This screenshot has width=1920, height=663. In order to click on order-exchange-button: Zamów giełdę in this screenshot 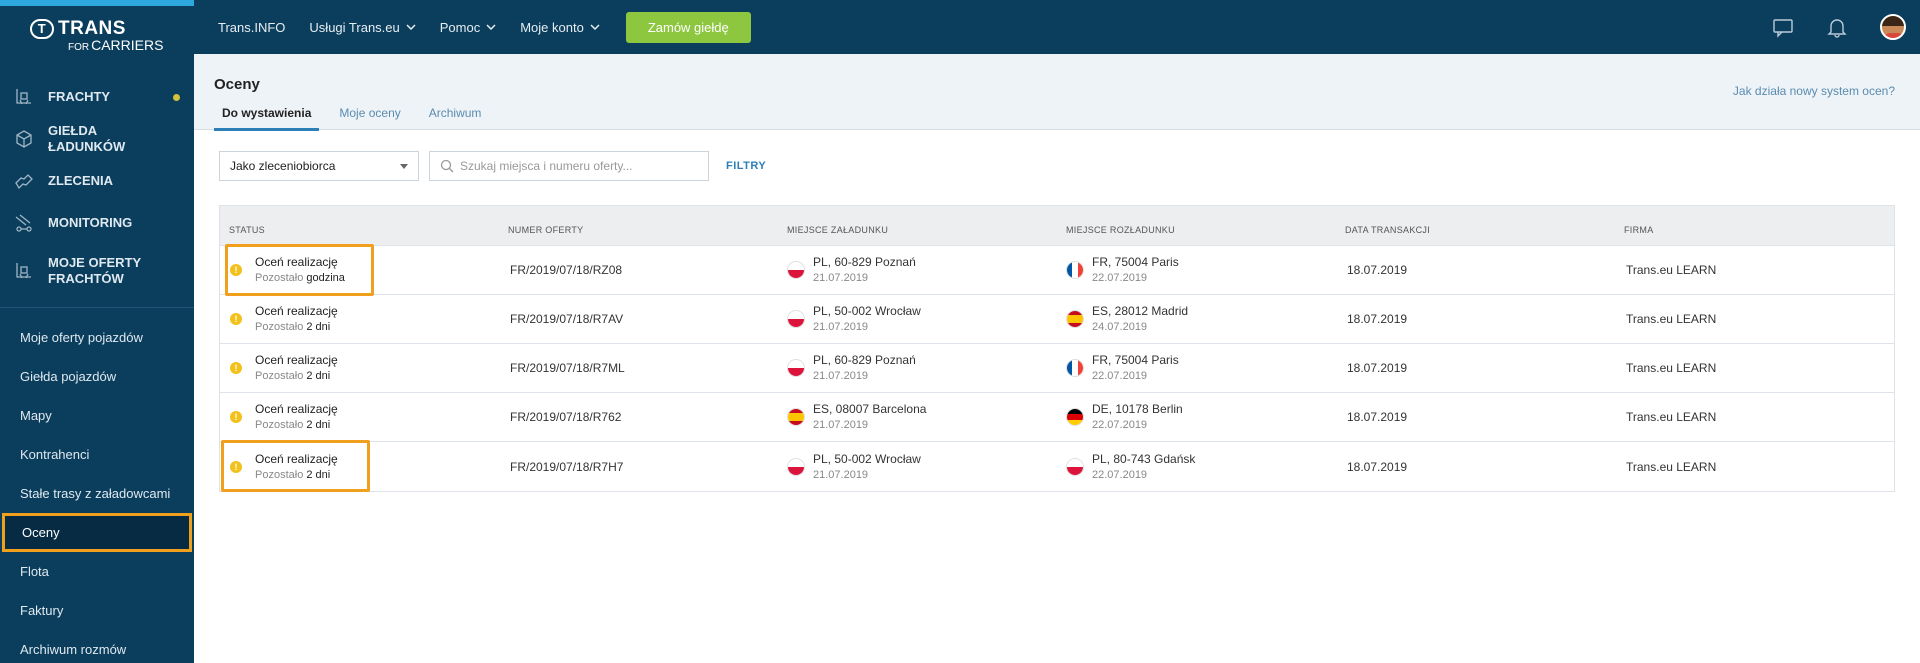, I will do `click(688, 27)`.